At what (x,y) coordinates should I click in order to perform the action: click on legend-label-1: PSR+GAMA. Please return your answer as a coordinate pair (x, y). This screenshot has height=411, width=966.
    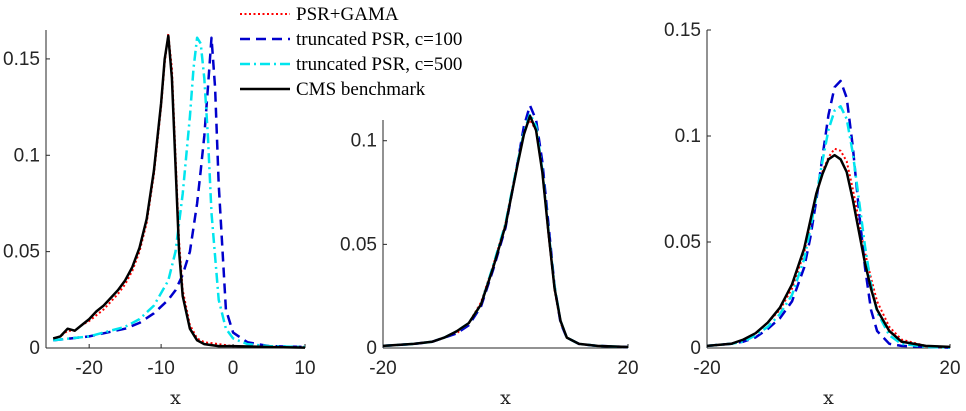
    Looking at the image, I should click on (347, 14).